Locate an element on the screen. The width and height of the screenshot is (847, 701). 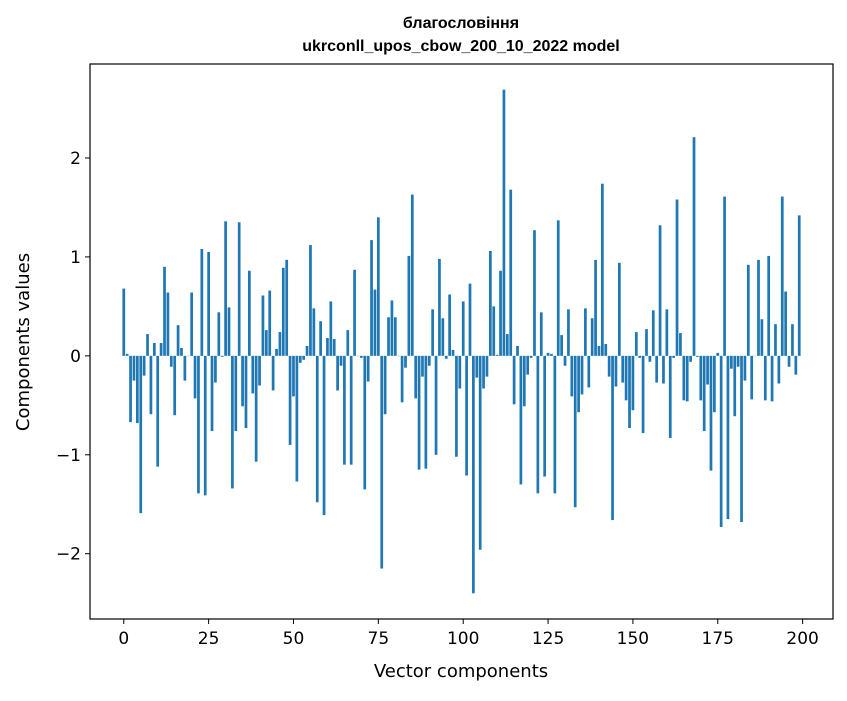
chart-title-line-1: благословіння is located at coordinates (461, 23).